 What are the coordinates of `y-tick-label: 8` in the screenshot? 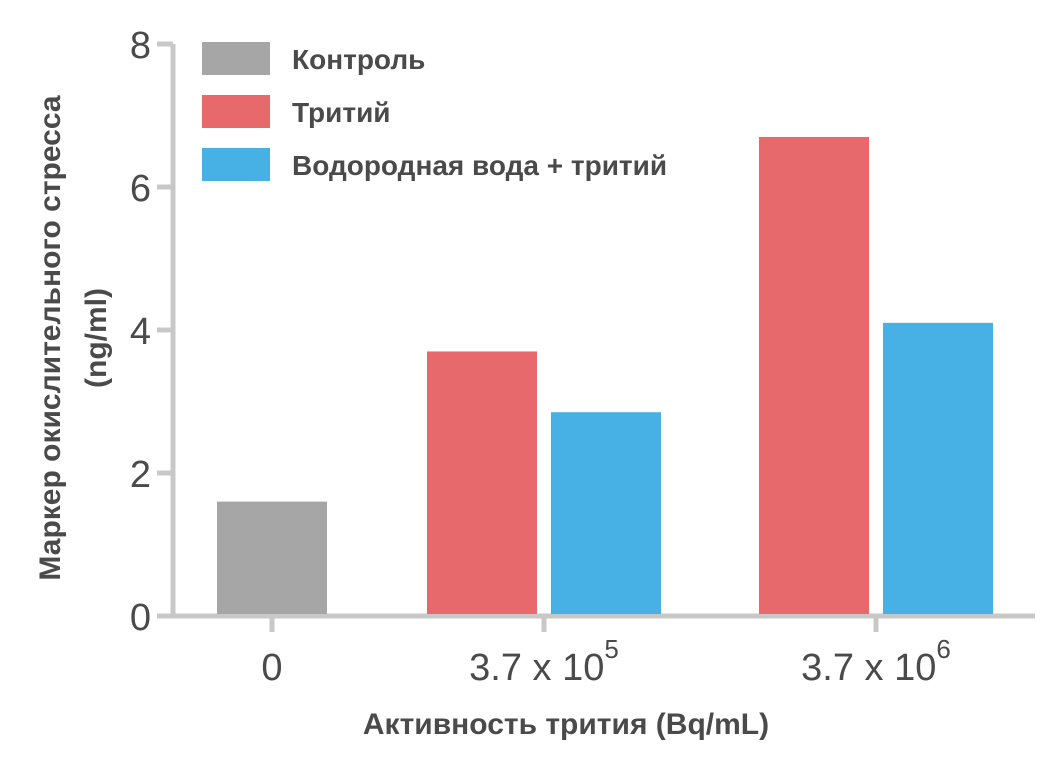 It's located at (140, 46).